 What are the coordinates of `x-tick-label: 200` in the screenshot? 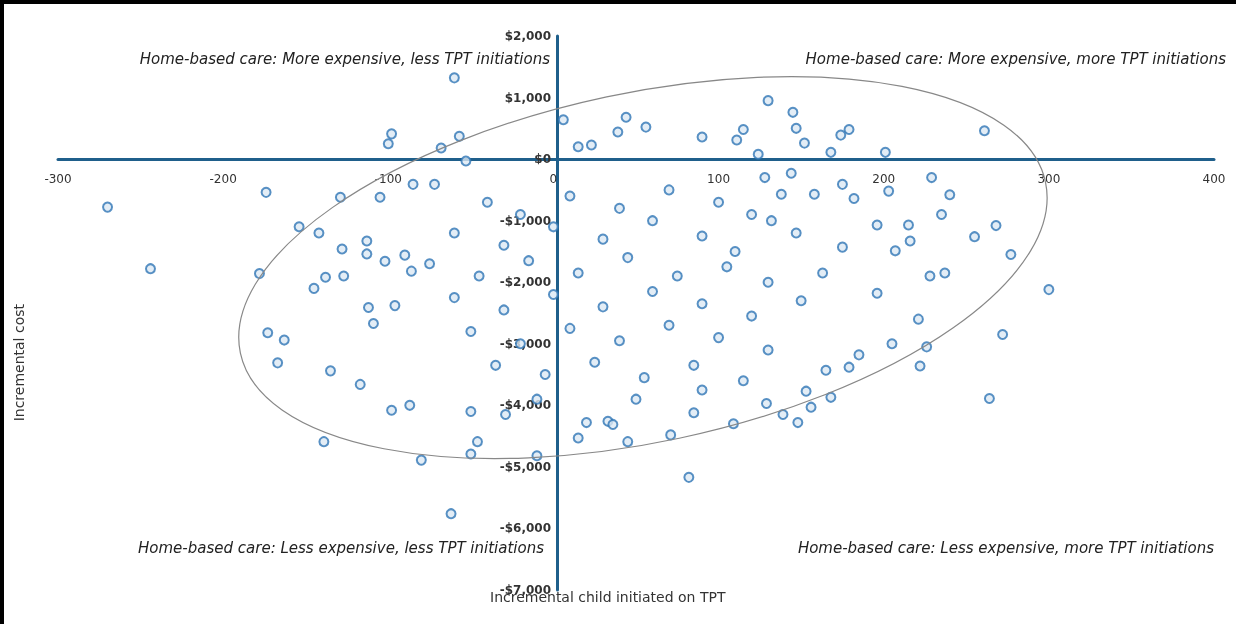 It's located at (884, 179).